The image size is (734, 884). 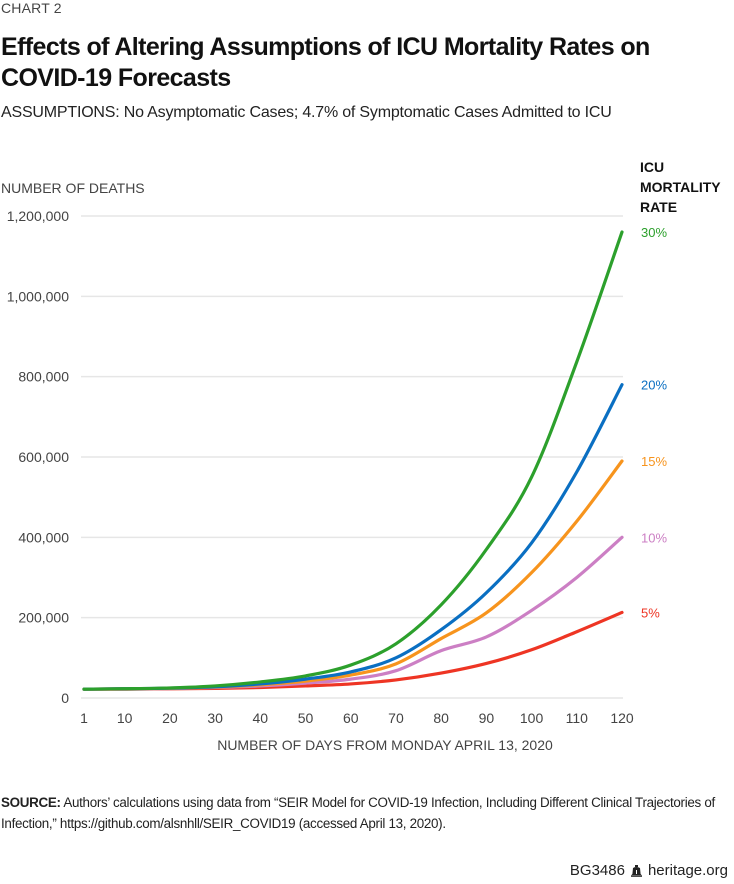 I want to click on x-tick-labels: 1 10 20 30 40 50 60 70 80 90 100 110 120, so click(x=357, y=718).